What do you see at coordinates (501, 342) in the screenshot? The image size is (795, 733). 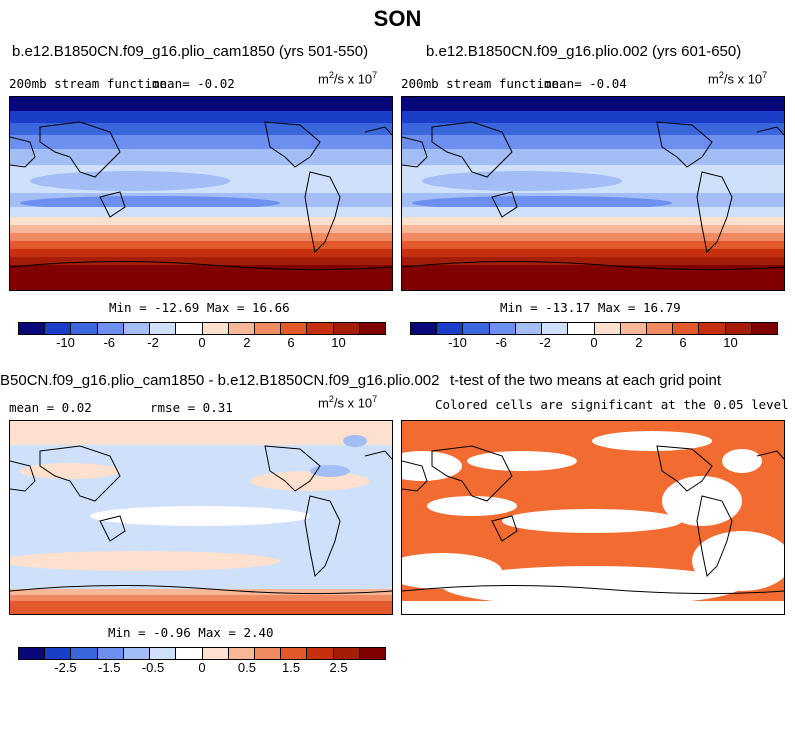 I see `panel2-tick: -6` at bounding box center [501, 342].